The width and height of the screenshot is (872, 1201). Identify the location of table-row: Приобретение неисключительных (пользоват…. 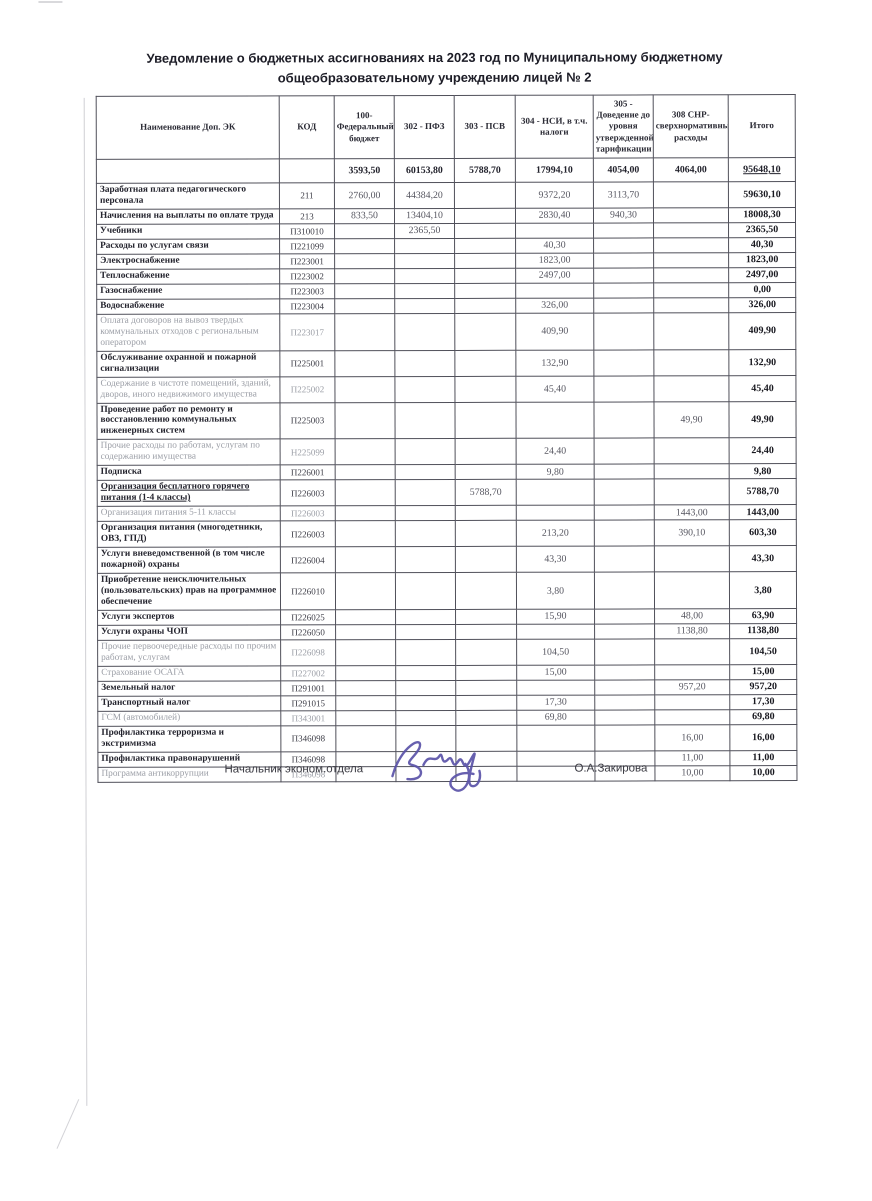
(447, 591).